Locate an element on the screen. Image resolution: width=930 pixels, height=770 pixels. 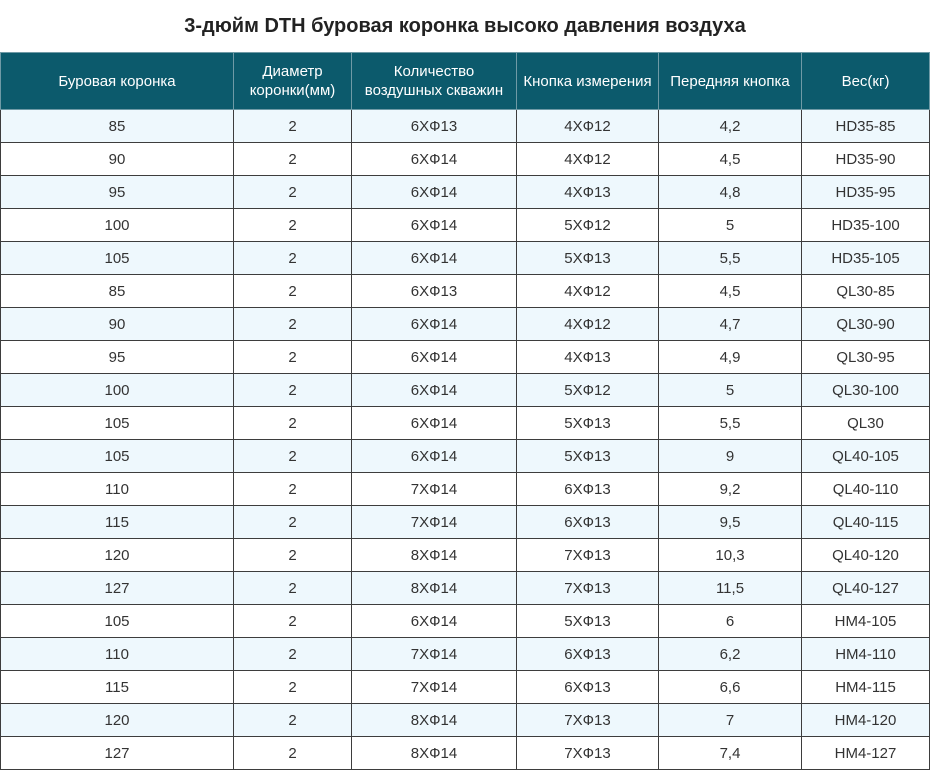
table-cell: 5XФ12 is located at coordinates (587, 390).